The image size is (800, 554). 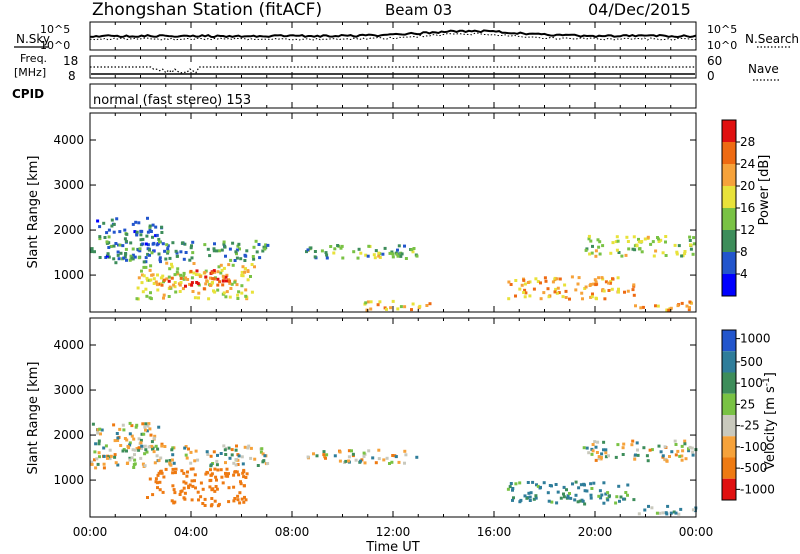 What do you see at coordinates (392, 547) in the screenshot?
I see `x-axis-label: Time UT` at bounding box center [392, 547].